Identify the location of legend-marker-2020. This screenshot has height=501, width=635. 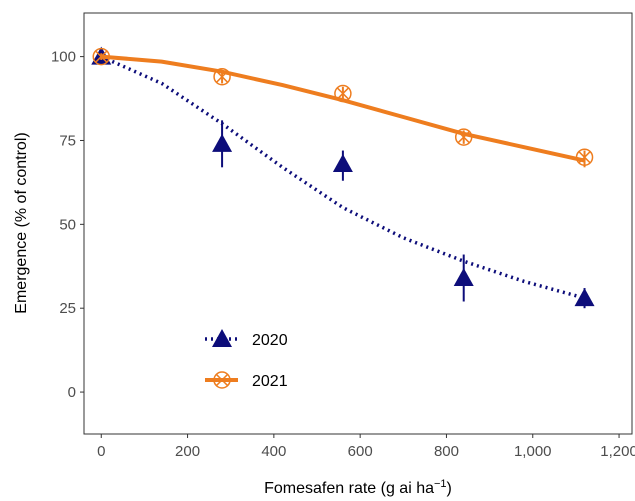
(222, 338).